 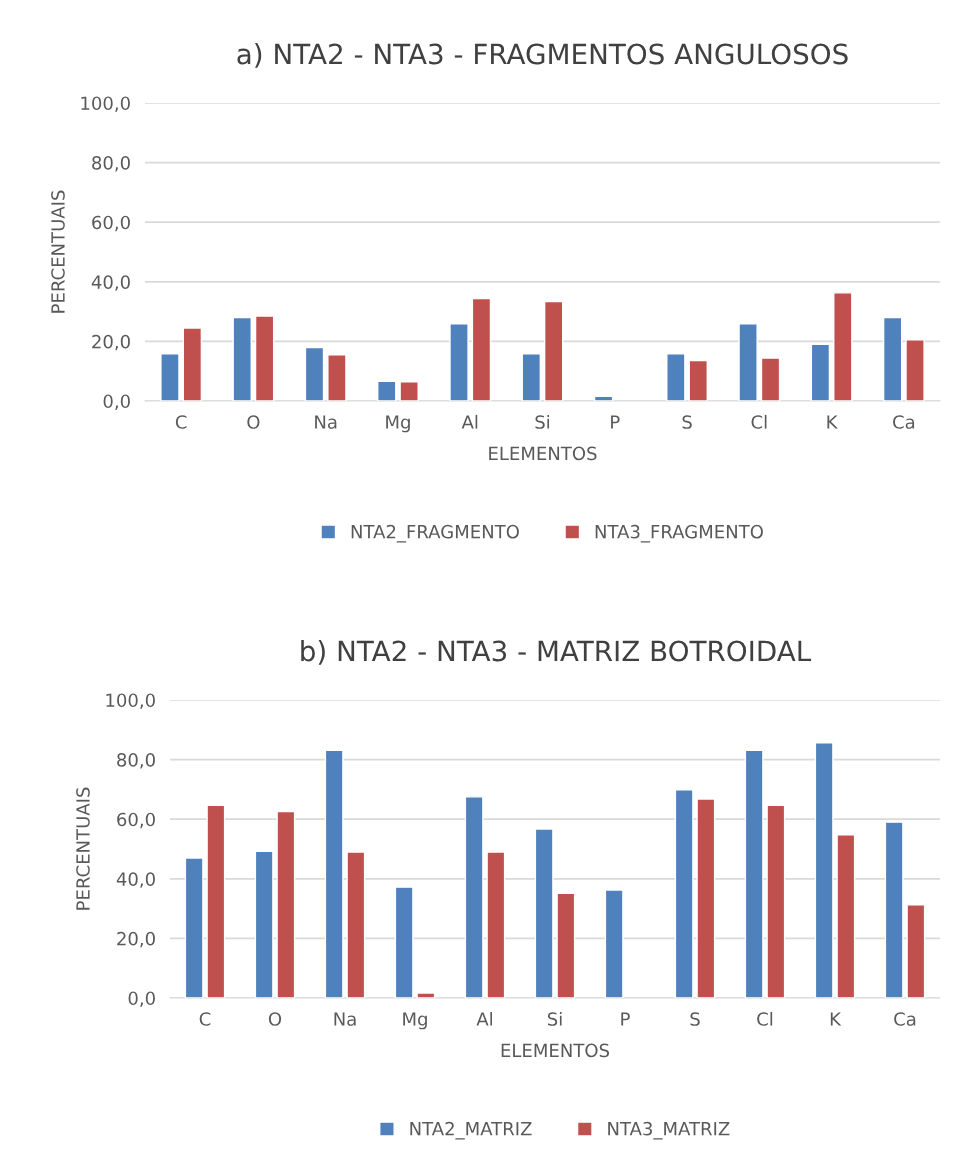 What do you see at coordinates (435, 533) in the screenshot?
I see `legend-label: NTA2_FRAGMENTO` at bounding box center [435, 533].